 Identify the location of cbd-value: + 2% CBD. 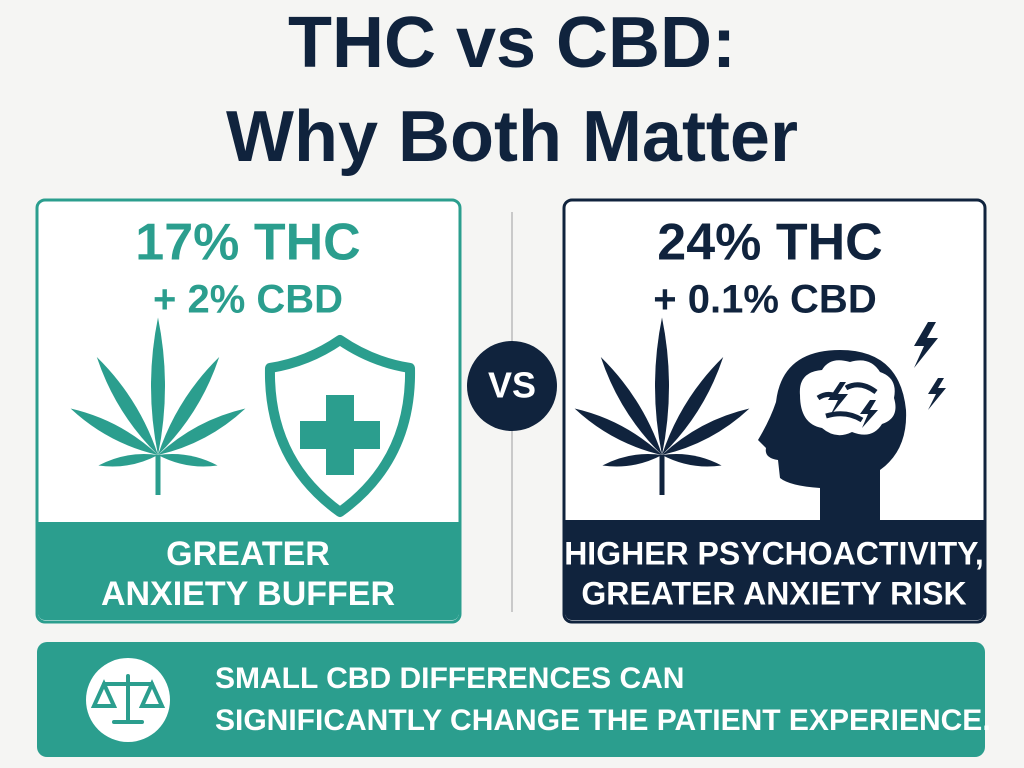
(248, 300).